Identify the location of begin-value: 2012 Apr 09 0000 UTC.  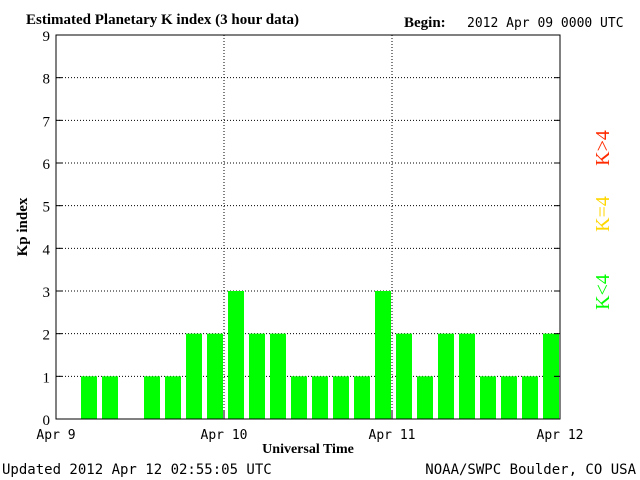
(545, 23).